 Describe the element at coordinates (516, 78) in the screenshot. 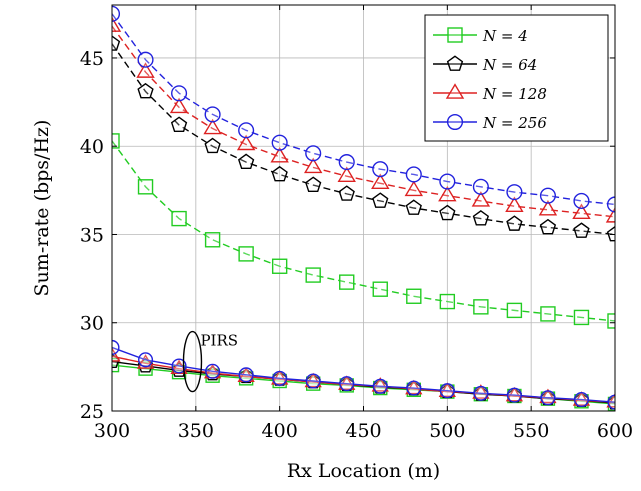

I see `legend-box` at that location.